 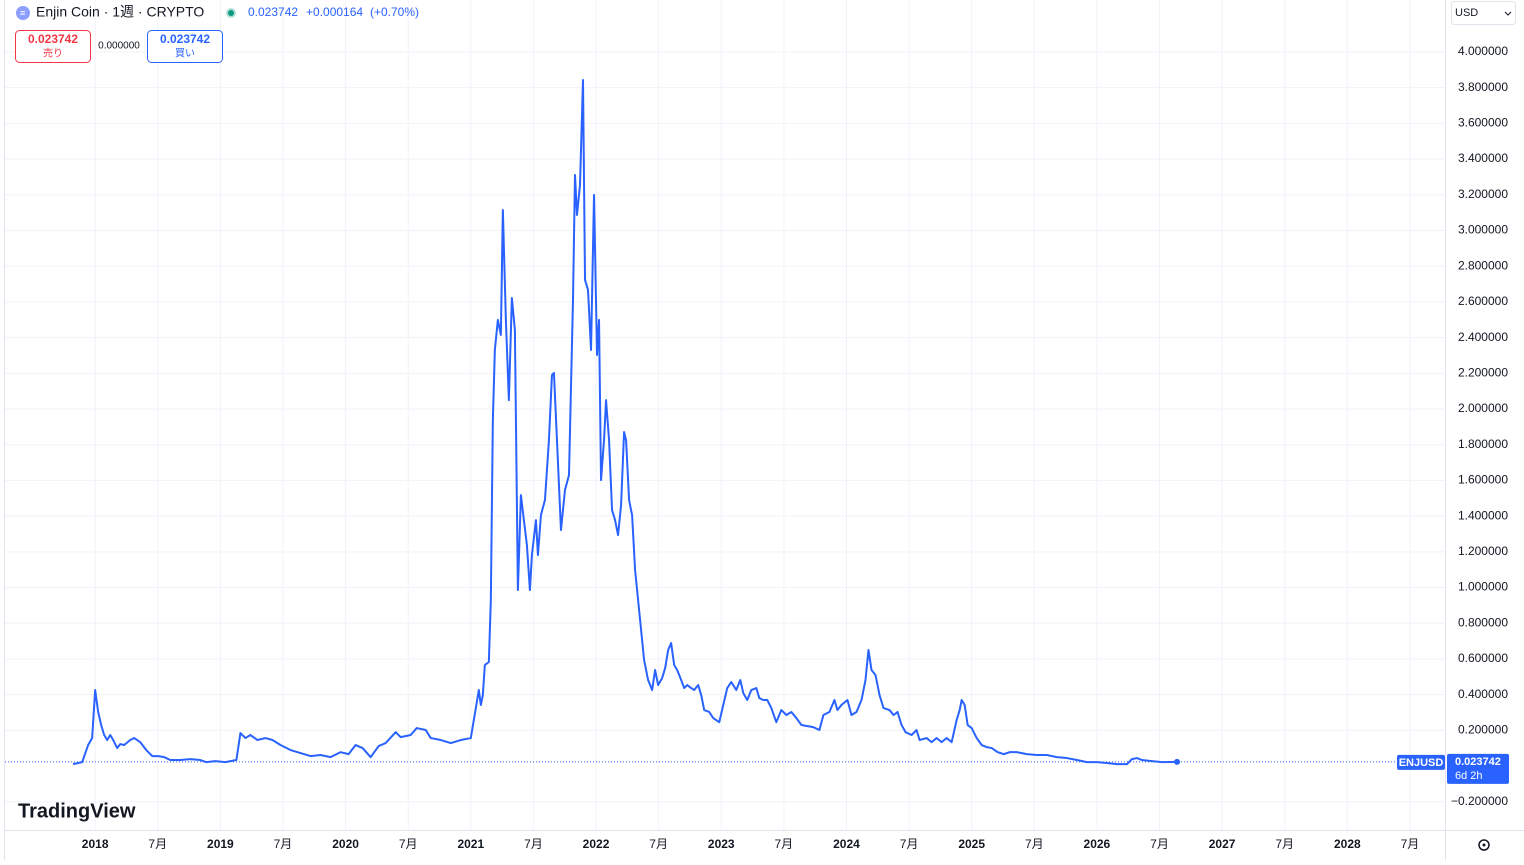 What do you see at coordinates (1508, 13) in the screenshot?
I see `chevron` at bounding box center [1508, 13].